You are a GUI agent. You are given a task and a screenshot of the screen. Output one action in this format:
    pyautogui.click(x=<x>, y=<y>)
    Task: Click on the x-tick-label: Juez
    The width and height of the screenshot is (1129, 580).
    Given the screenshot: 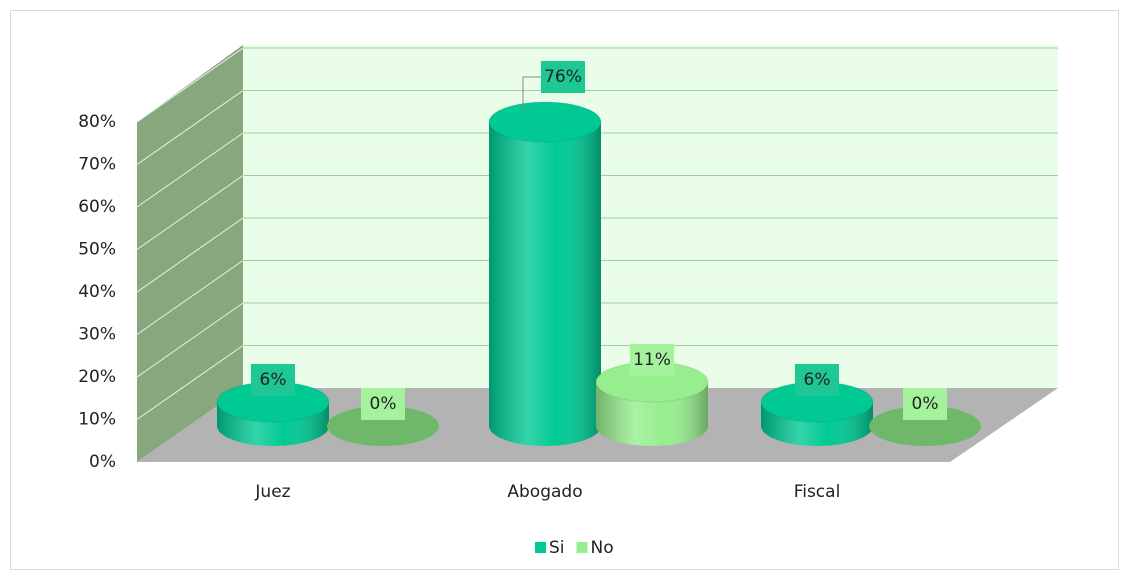 What is the action you would take?
    pyautogui.click(x=272, y=492)
    